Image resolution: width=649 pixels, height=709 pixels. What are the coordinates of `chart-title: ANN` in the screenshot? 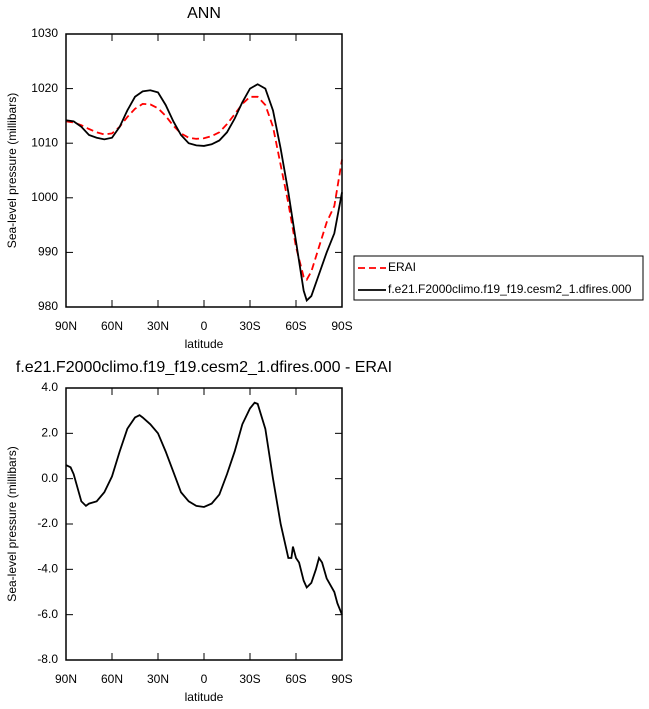 It's located at (204, 13).